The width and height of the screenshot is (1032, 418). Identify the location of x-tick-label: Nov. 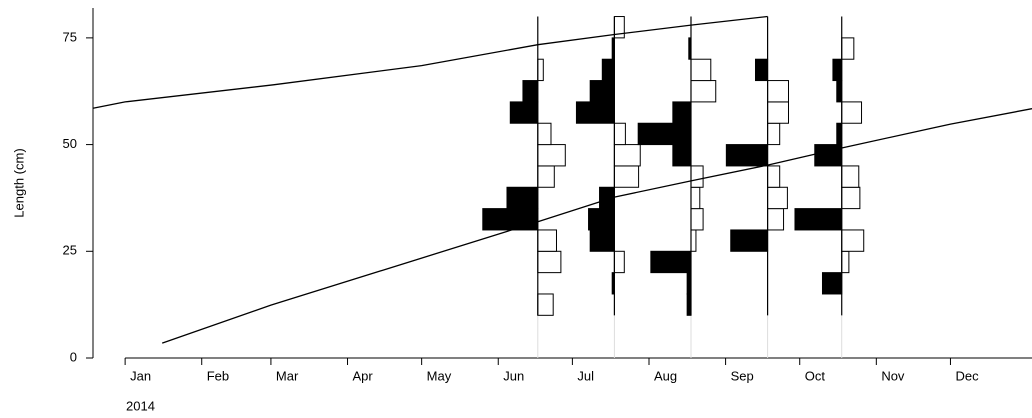
(893, 375).